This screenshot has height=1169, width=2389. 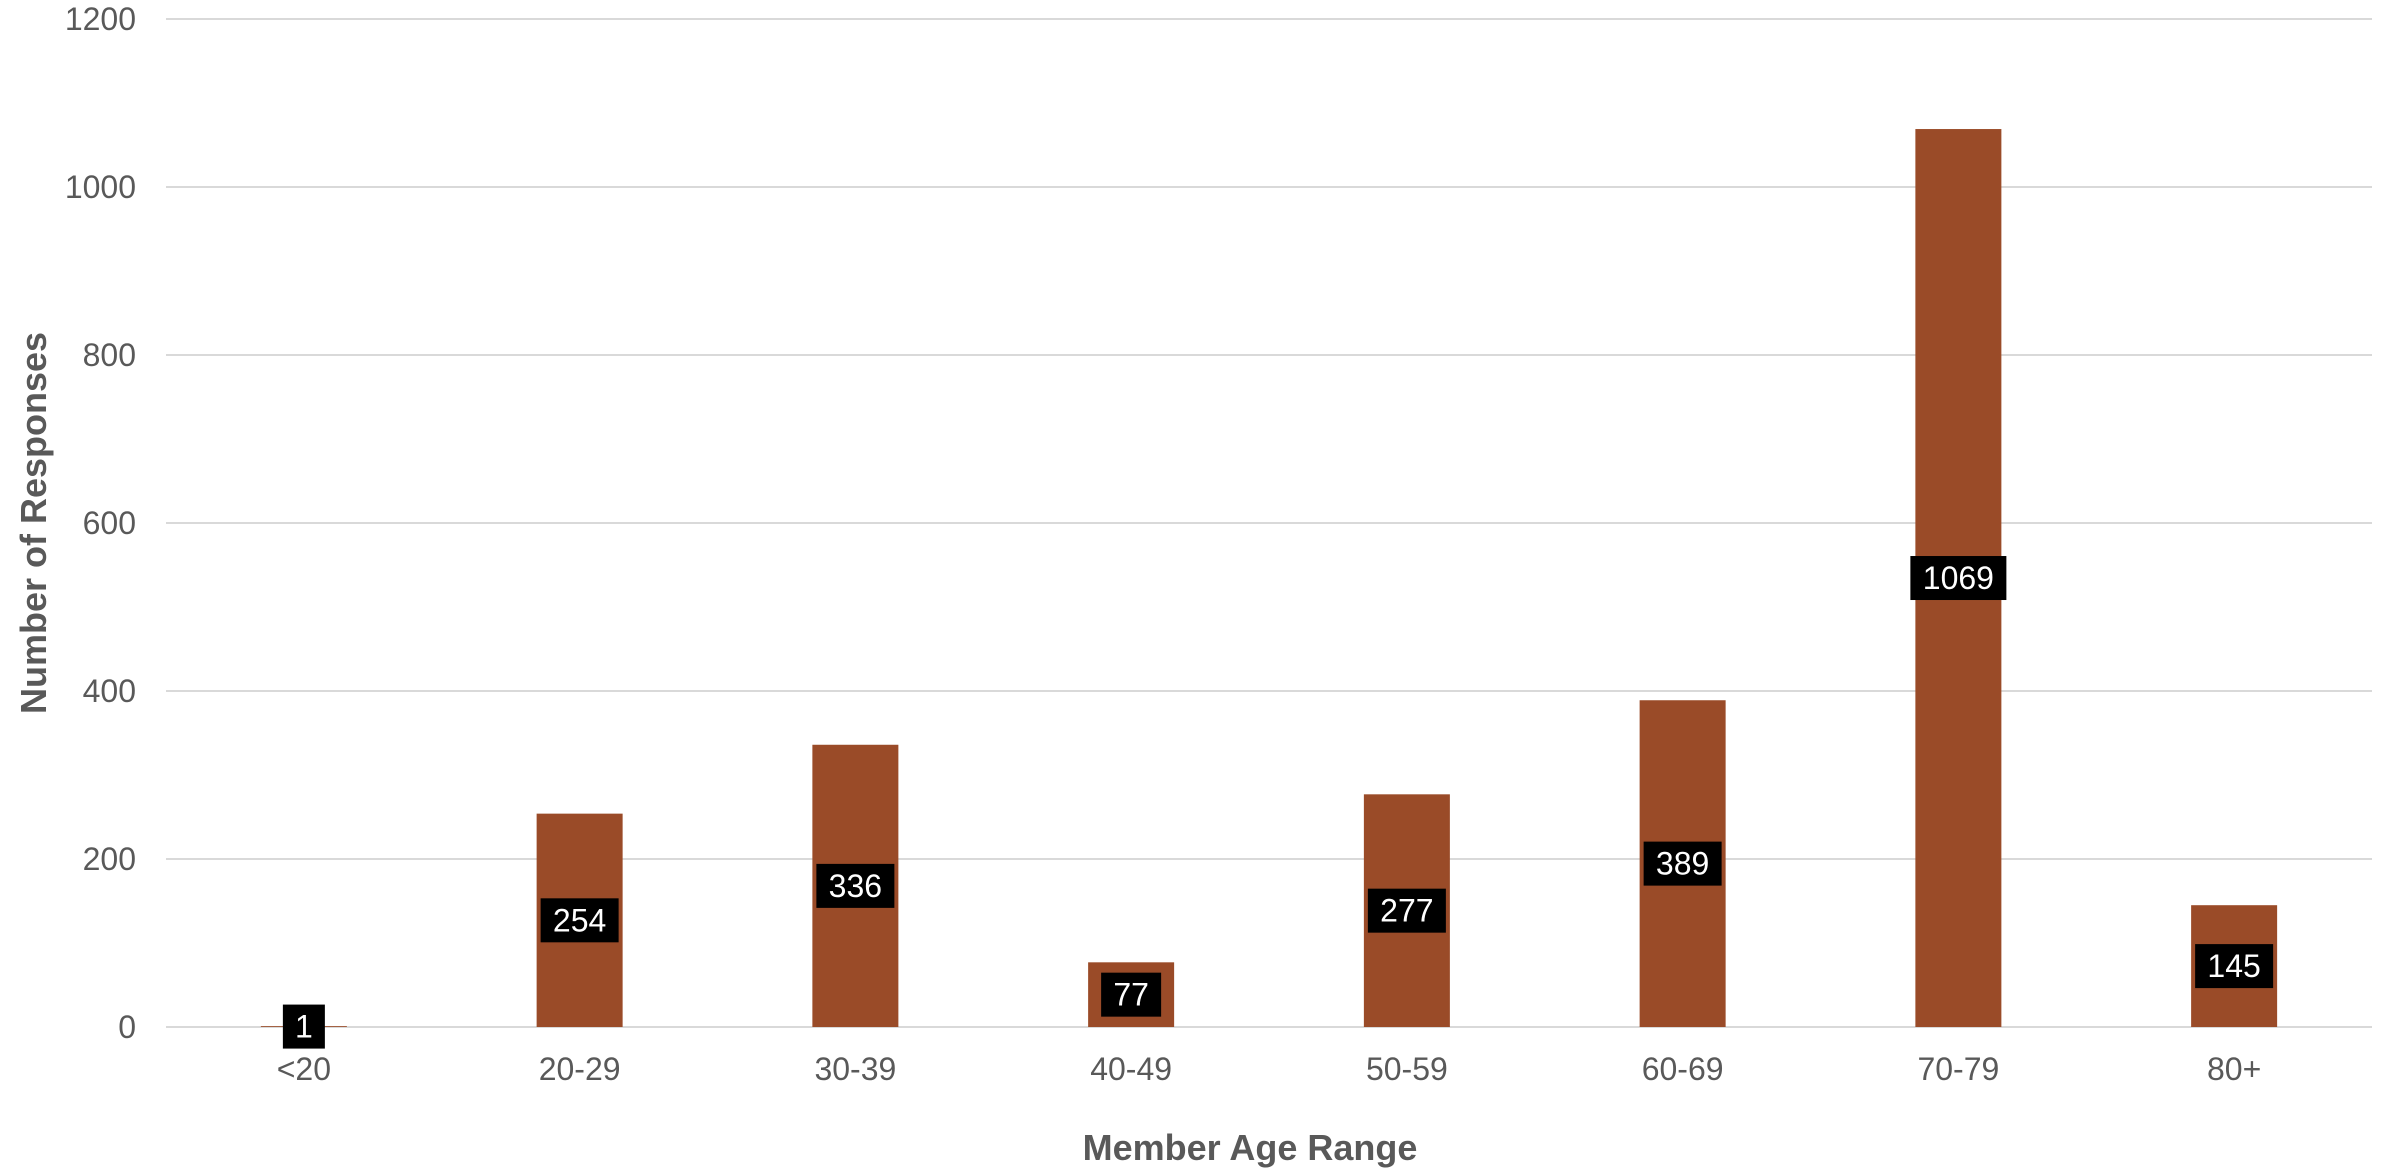 What do you see at coordinates (109, 355) in the screenshot?
I see `y-tick-label: 800` at bounding box center [109, 355].